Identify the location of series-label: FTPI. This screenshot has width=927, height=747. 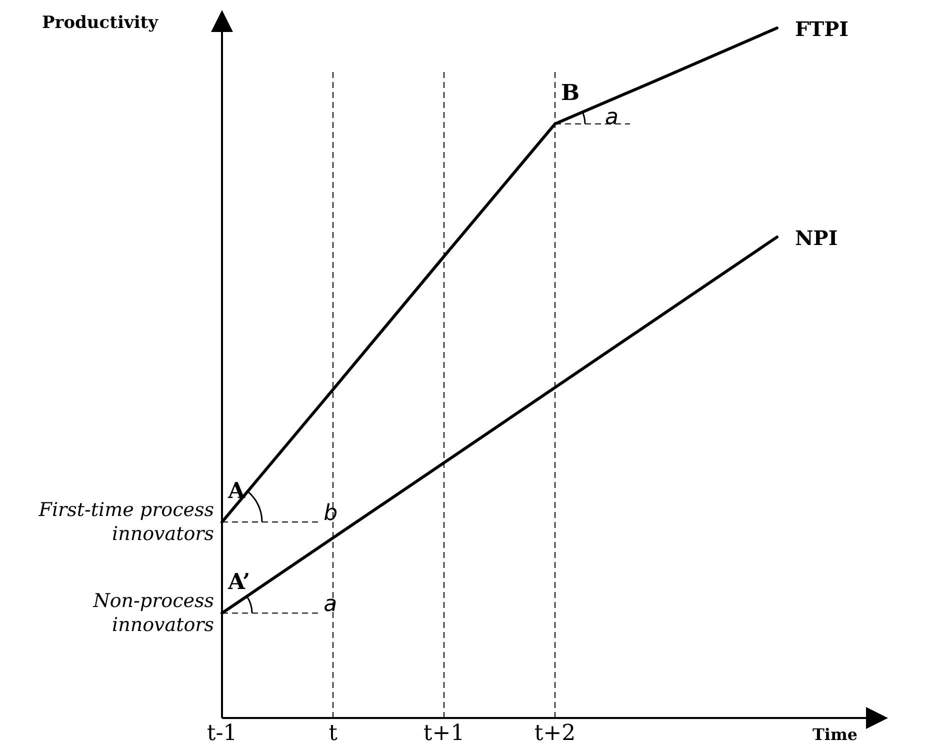
(821, 29).